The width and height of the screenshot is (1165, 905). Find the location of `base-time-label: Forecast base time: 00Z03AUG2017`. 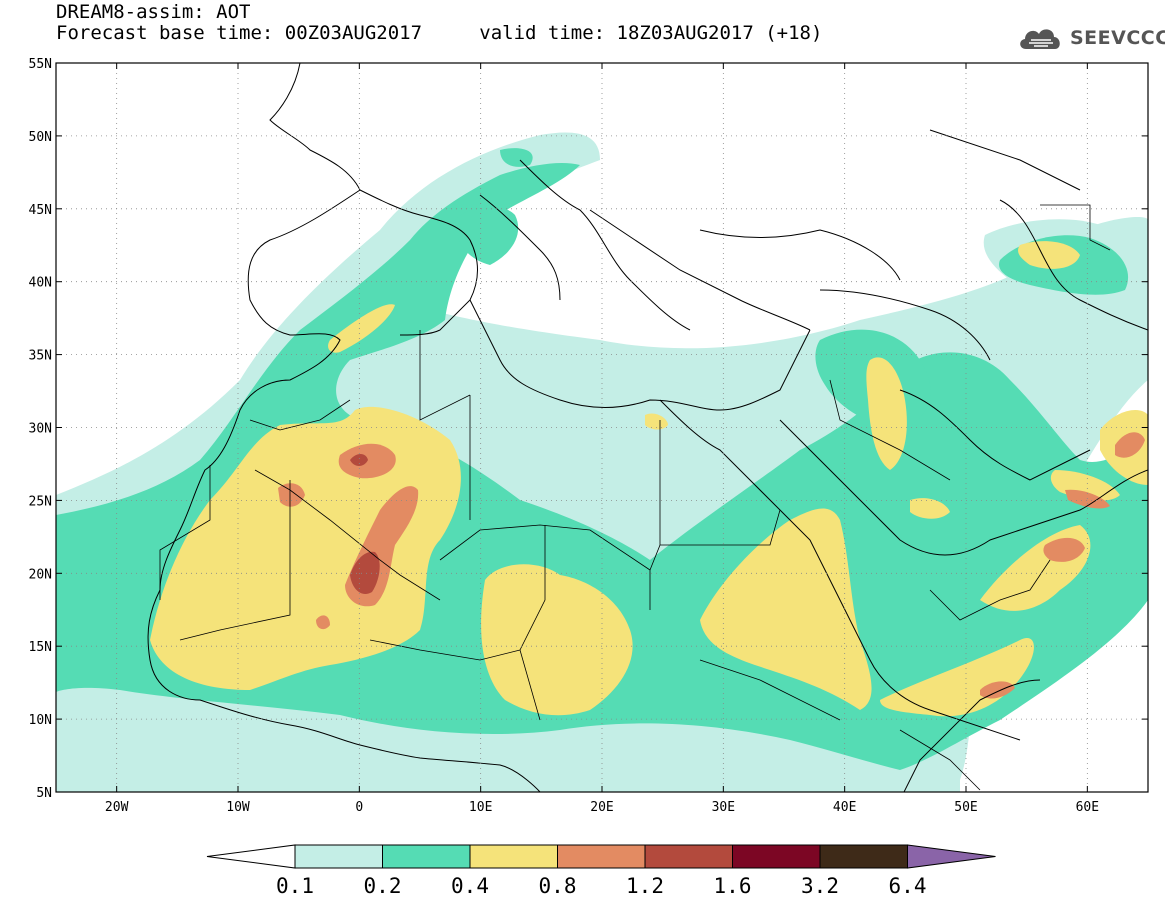

base-time-label: Forecast base time: 00Z03AUG2017 is located at coordinates (239, 33).